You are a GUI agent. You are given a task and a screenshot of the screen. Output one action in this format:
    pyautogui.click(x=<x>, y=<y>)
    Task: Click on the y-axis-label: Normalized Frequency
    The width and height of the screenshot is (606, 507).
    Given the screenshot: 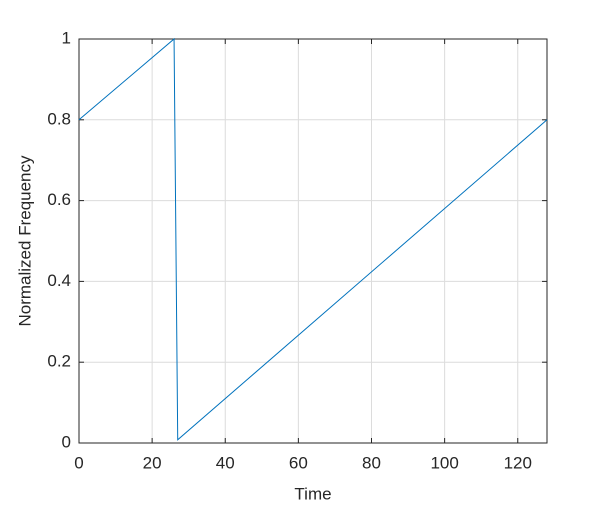 What is the action you would take?
    pyautogui.click(x=24, y=241)
    